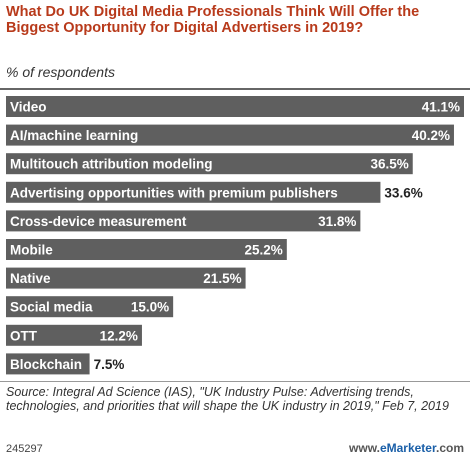  I want to click on chart-id: 245297, so click(24, 449).